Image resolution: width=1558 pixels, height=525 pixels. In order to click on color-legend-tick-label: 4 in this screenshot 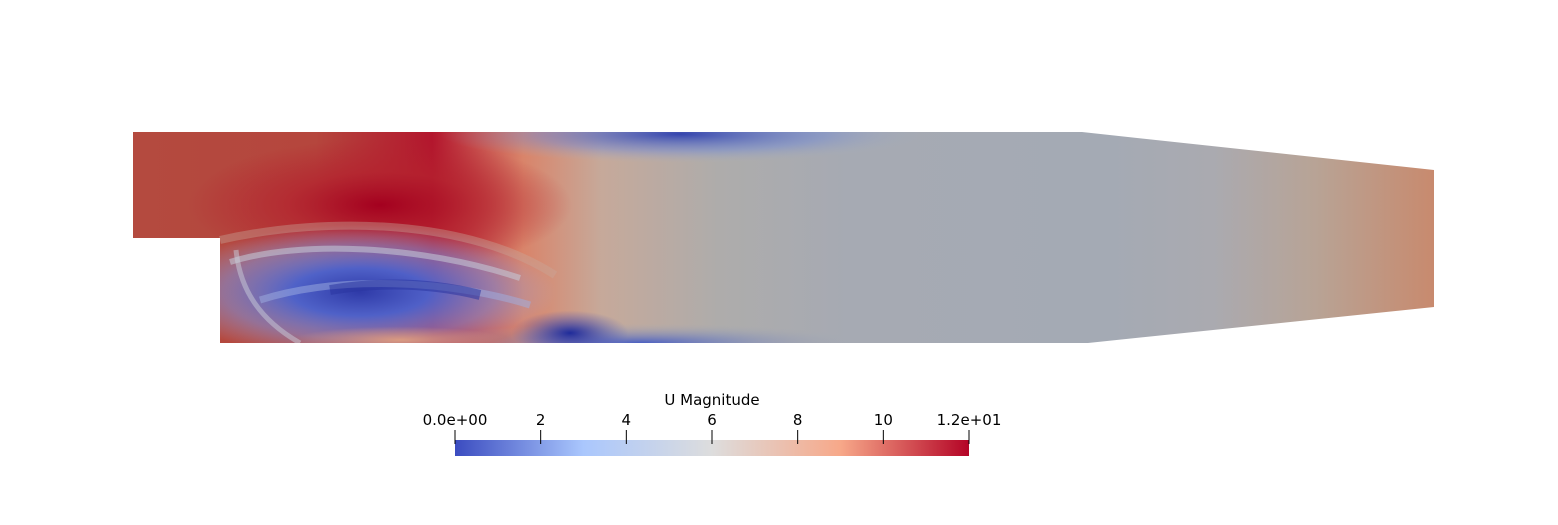, I will do `click(627, 420)`.